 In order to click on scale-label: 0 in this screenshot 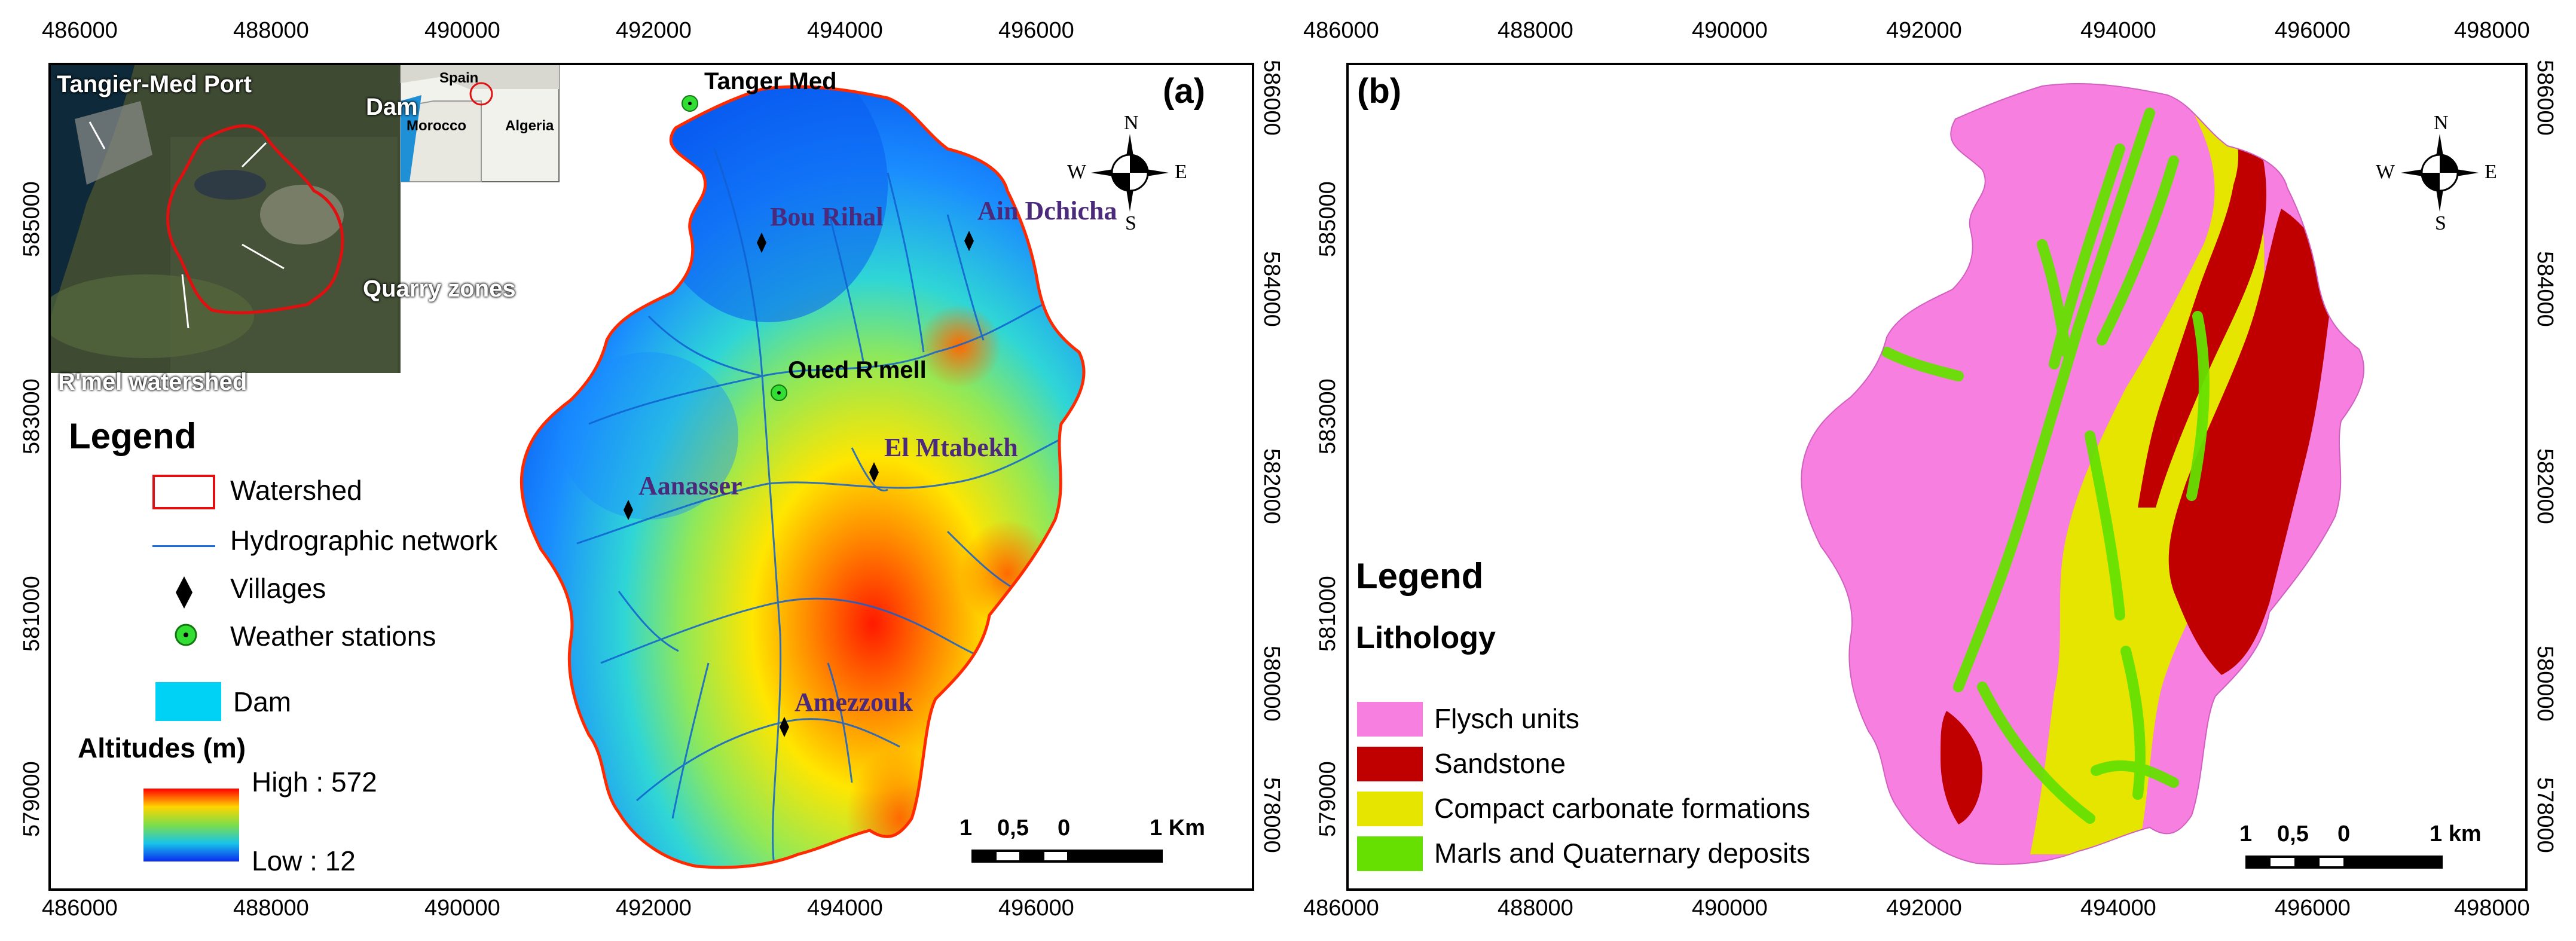, I will do `click(2344, 834)`.